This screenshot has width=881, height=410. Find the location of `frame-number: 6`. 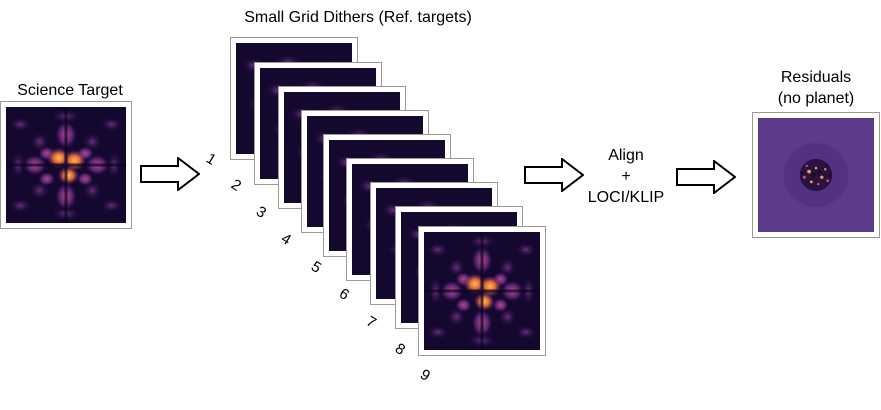

frame-number: 6 is located at coordinates (344, 294).